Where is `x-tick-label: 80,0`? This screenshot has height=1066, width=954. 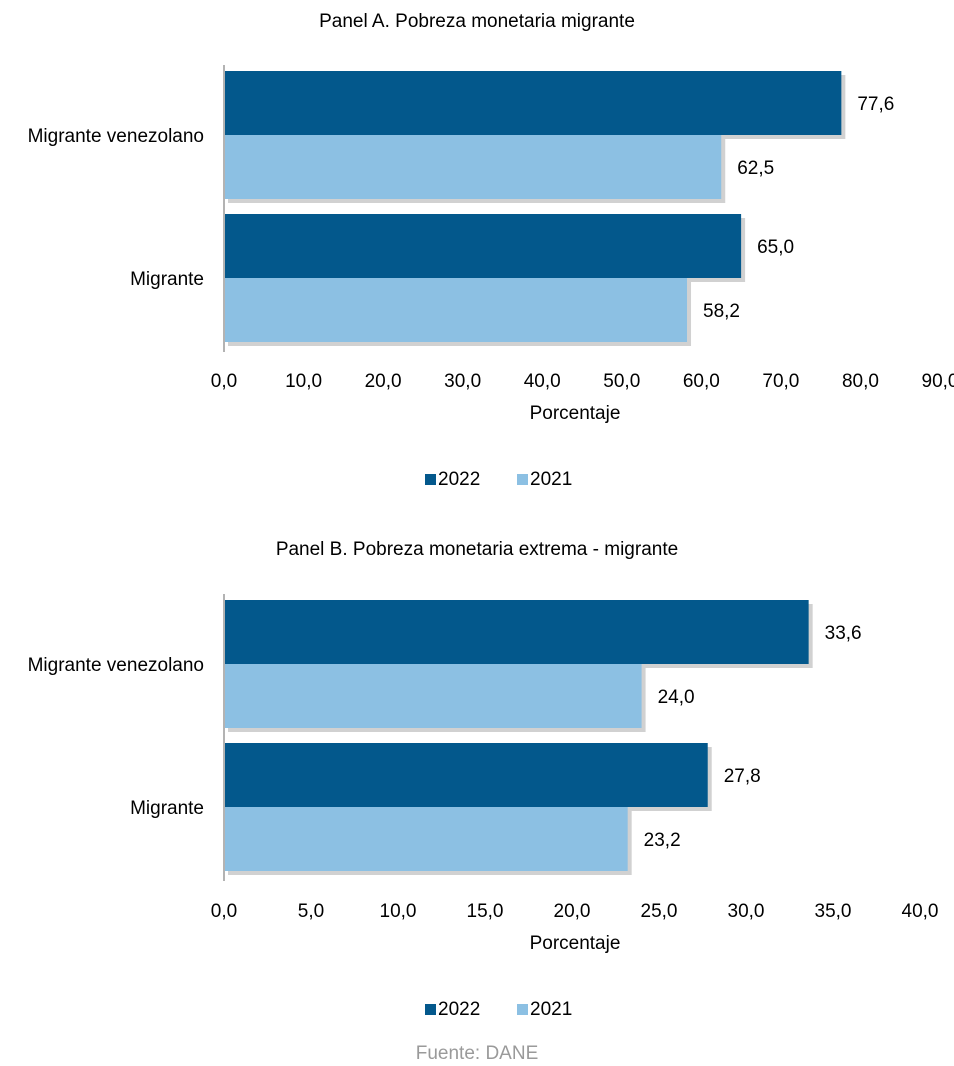
x-tick-label: 80,0 is located at coordinates (860, 381).